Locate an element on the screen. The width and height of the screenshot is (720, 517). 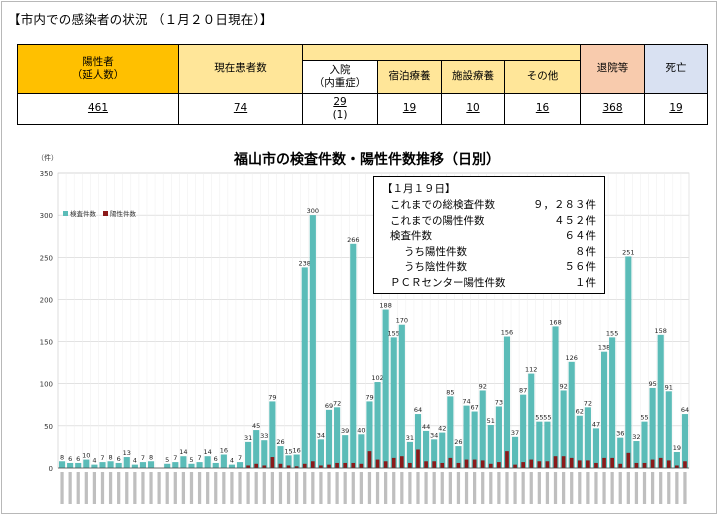
data-label: 126 is located at coordinates (571, 358).